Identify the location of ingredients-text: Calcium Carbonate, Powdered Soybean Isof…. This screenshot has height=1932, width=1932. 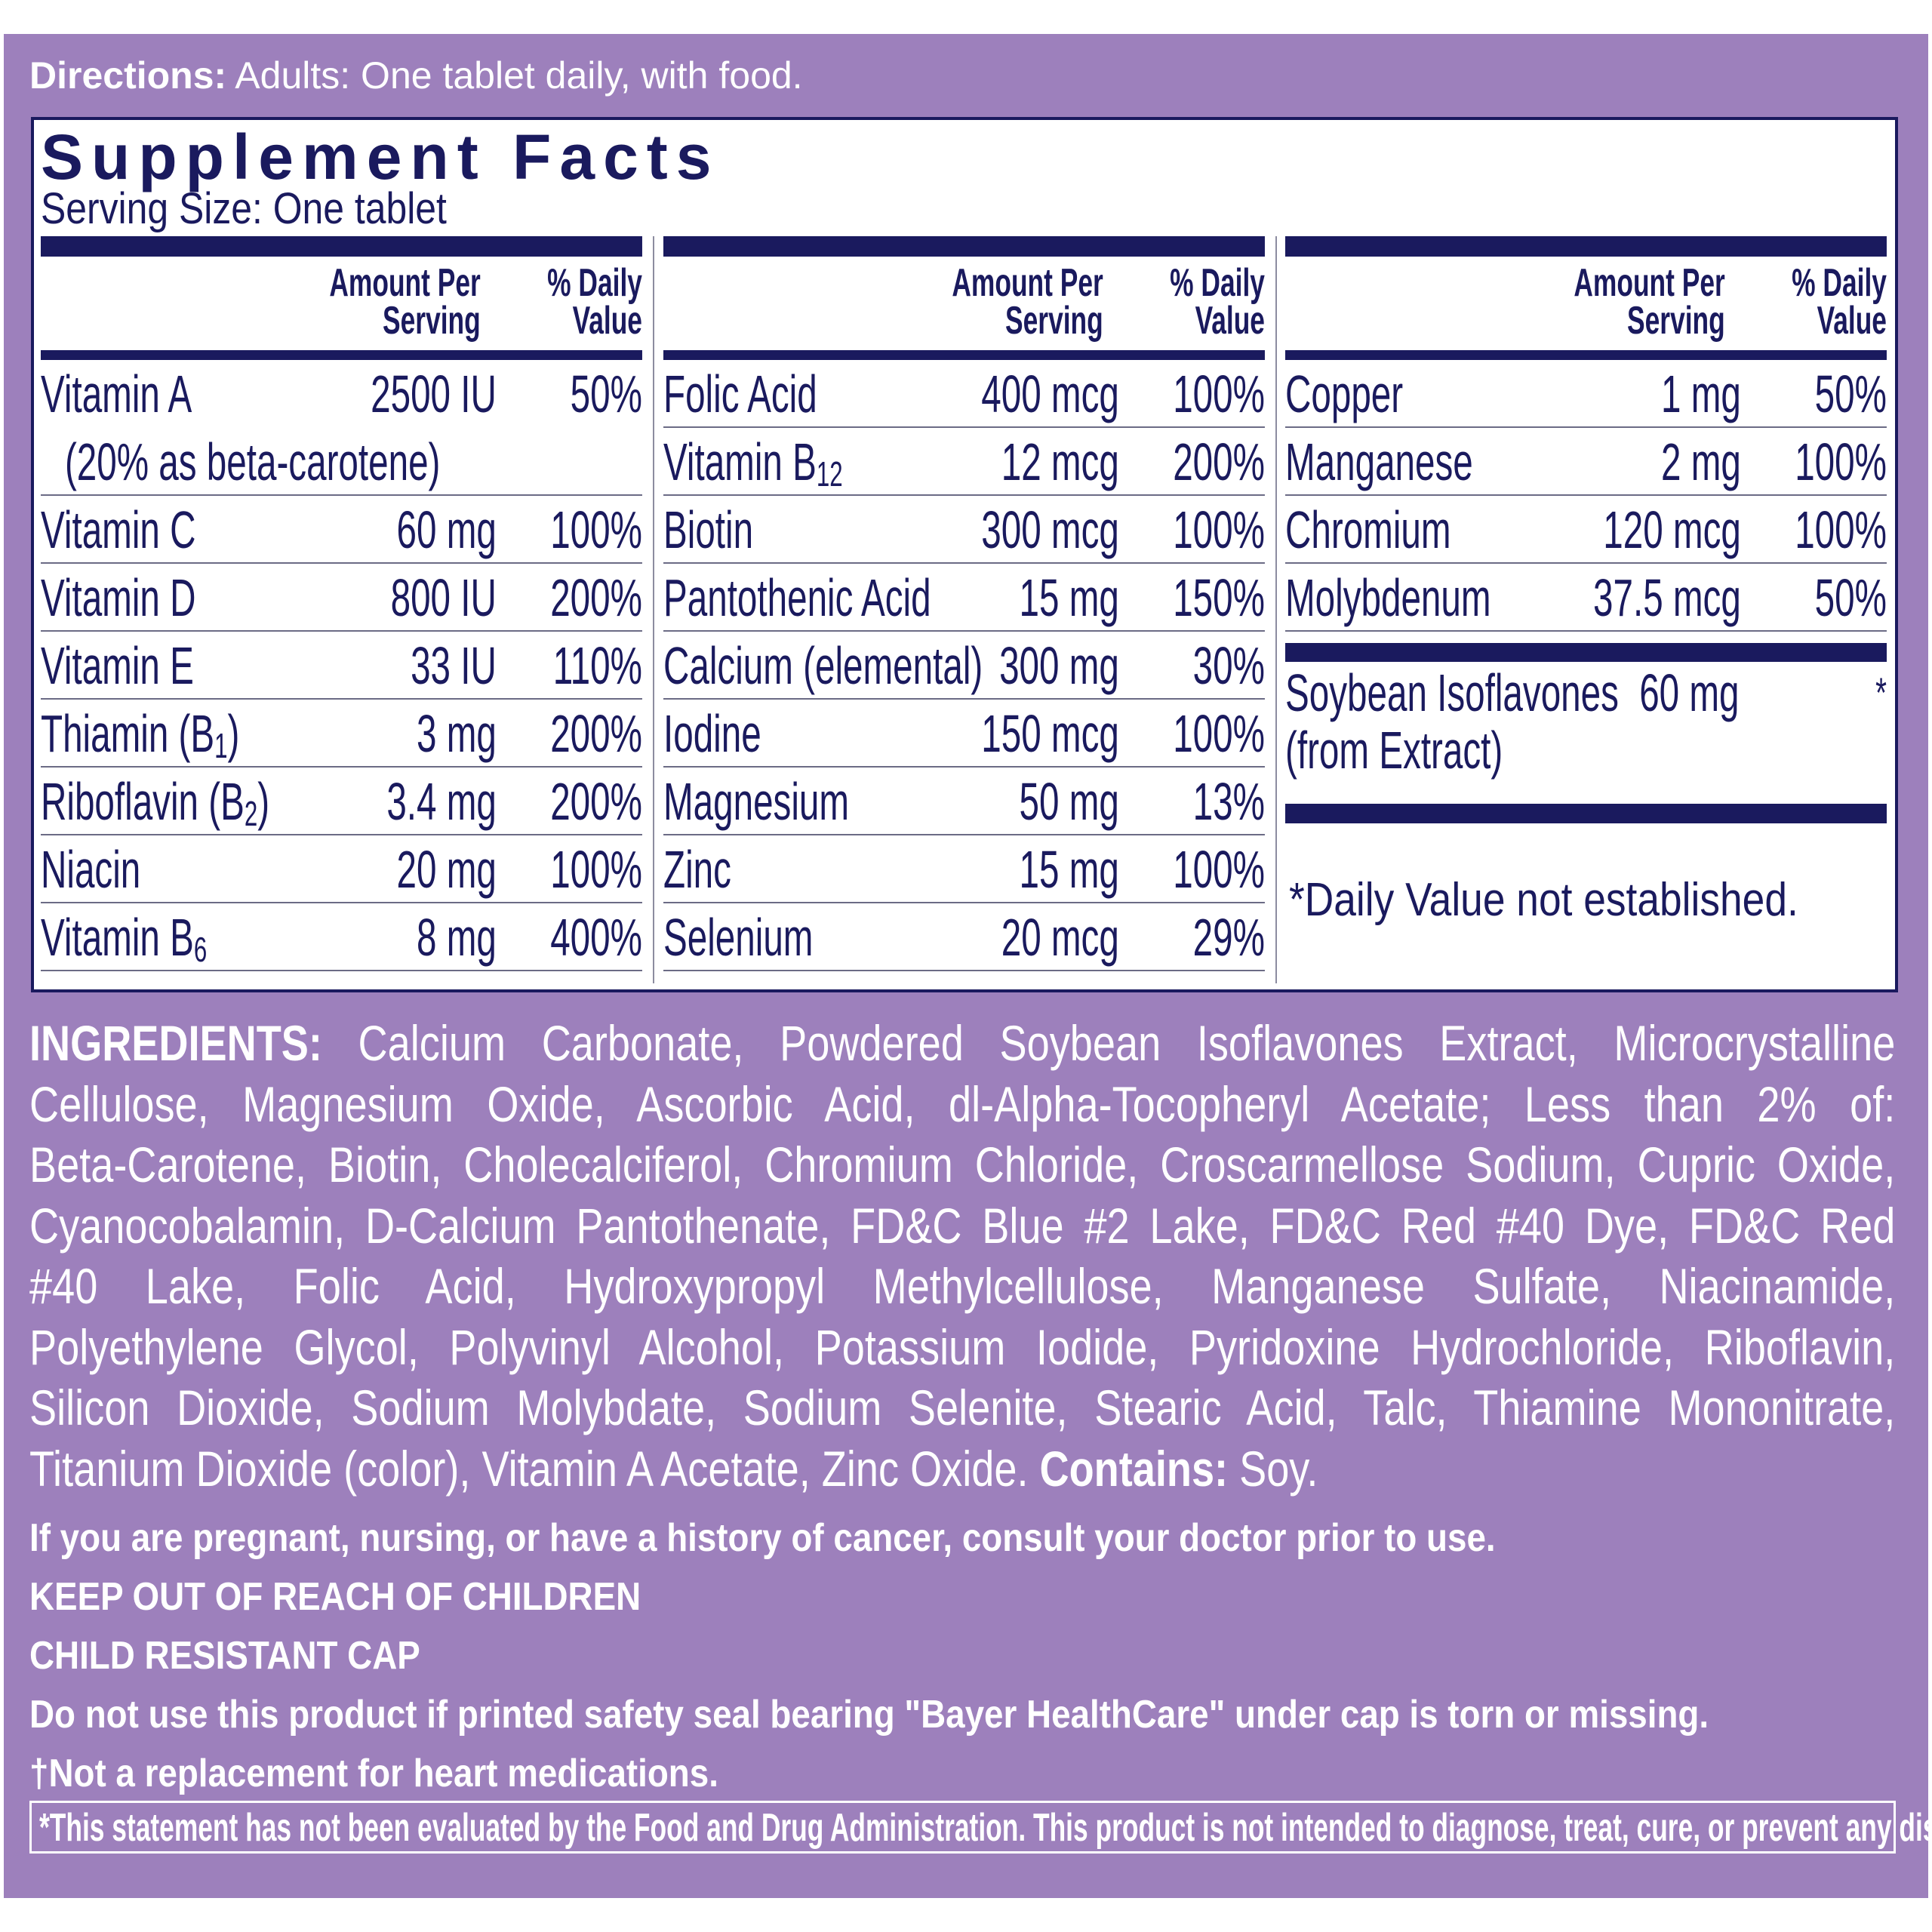
(1108, 1043).